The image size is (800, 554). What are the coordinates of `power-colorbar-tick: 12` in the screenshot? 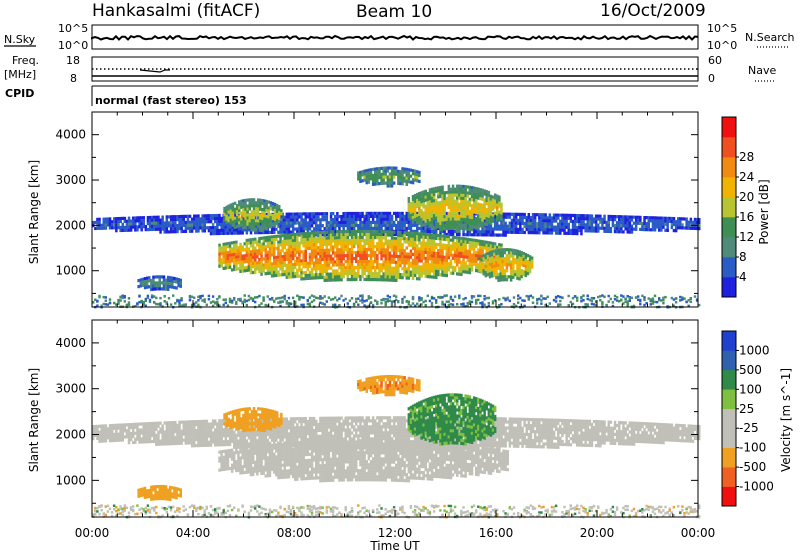 It's located at (746, 237).